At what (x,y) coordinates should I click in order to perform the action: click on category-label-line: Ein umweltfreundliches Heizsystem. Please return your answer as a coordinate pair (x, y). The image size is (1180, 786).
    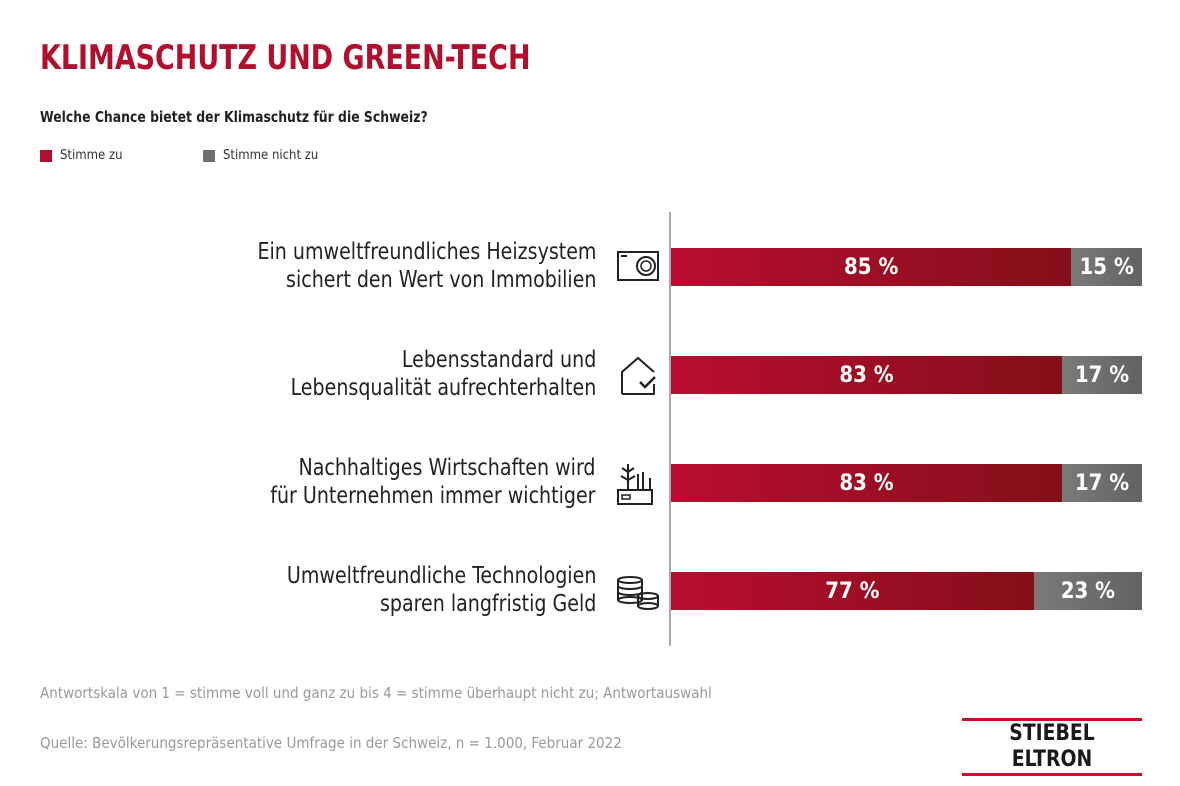
    Looking at the image, I should click on (426, 252).